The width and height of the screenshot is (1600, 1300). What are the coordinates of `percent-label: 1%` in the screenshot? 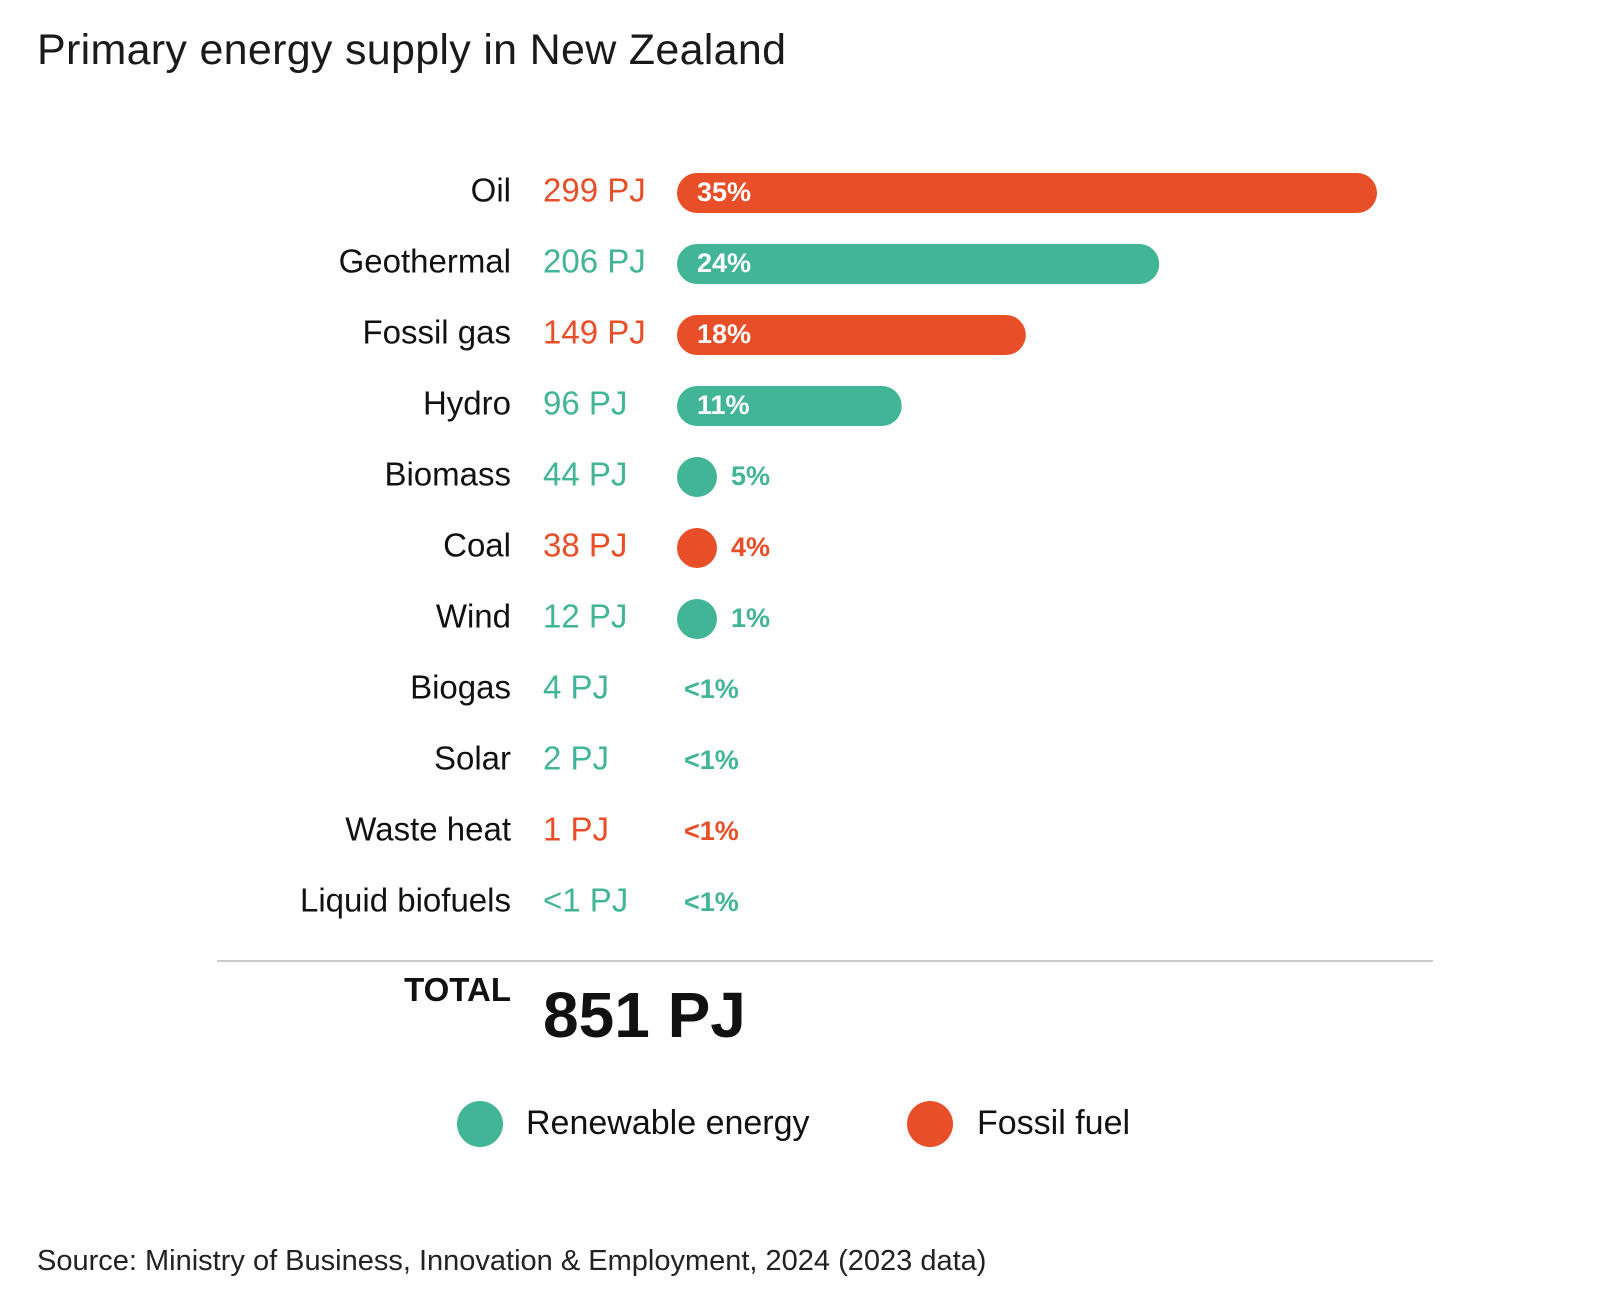 It's located at (750, 618).